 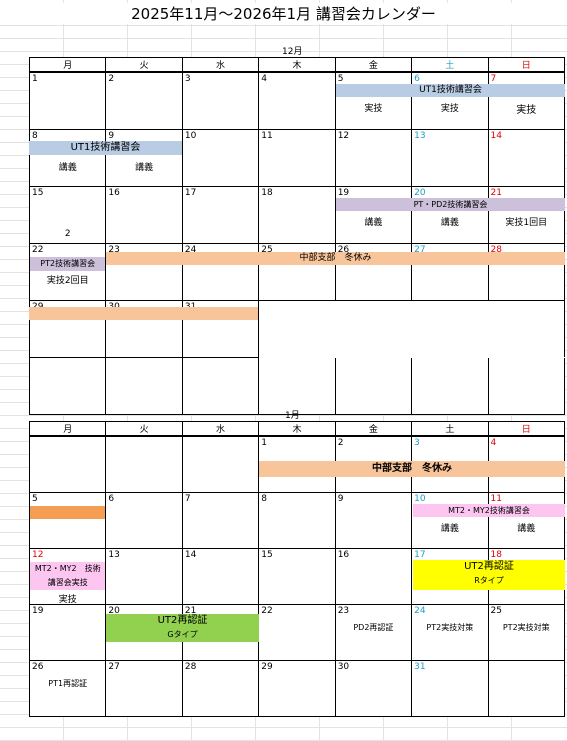 What do you see at coordinates (220, 214) in the screenshot?
I see `day-cell: 17` at bounding box center [220, 214].